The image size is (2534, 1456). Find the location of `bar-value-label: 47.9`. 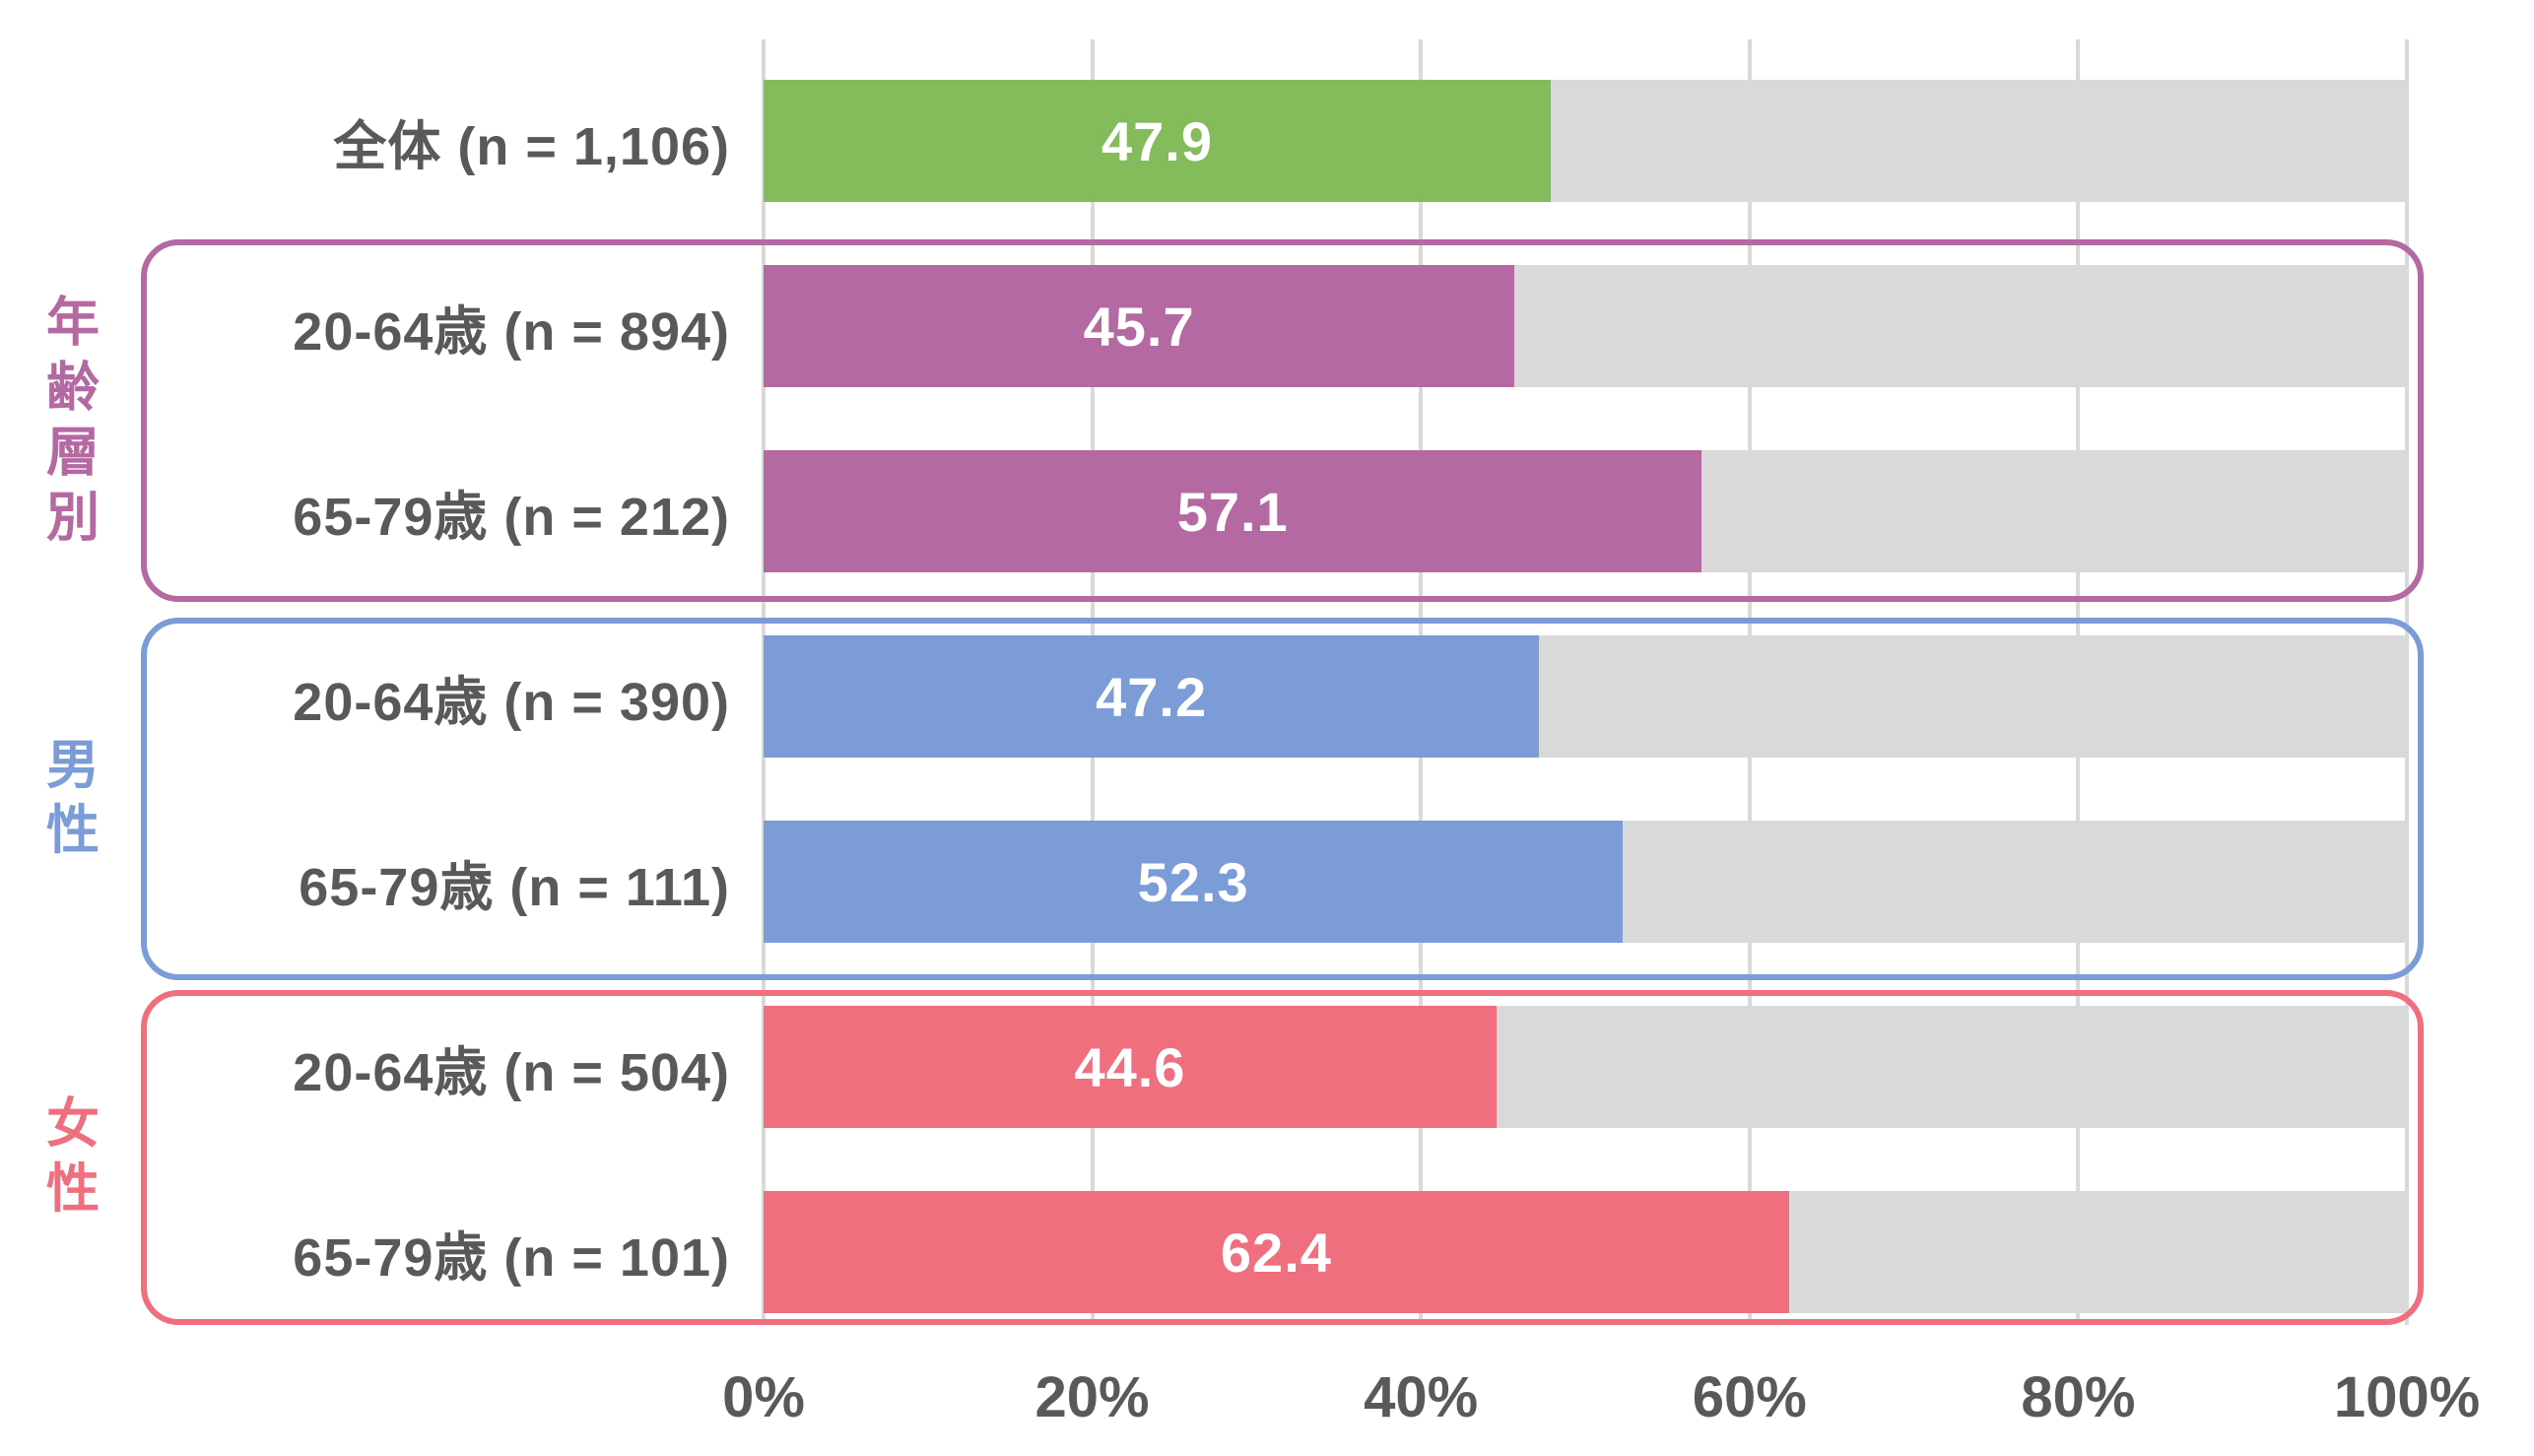

bar-value-label: 47.9 is located at coordinates (1156, 140).